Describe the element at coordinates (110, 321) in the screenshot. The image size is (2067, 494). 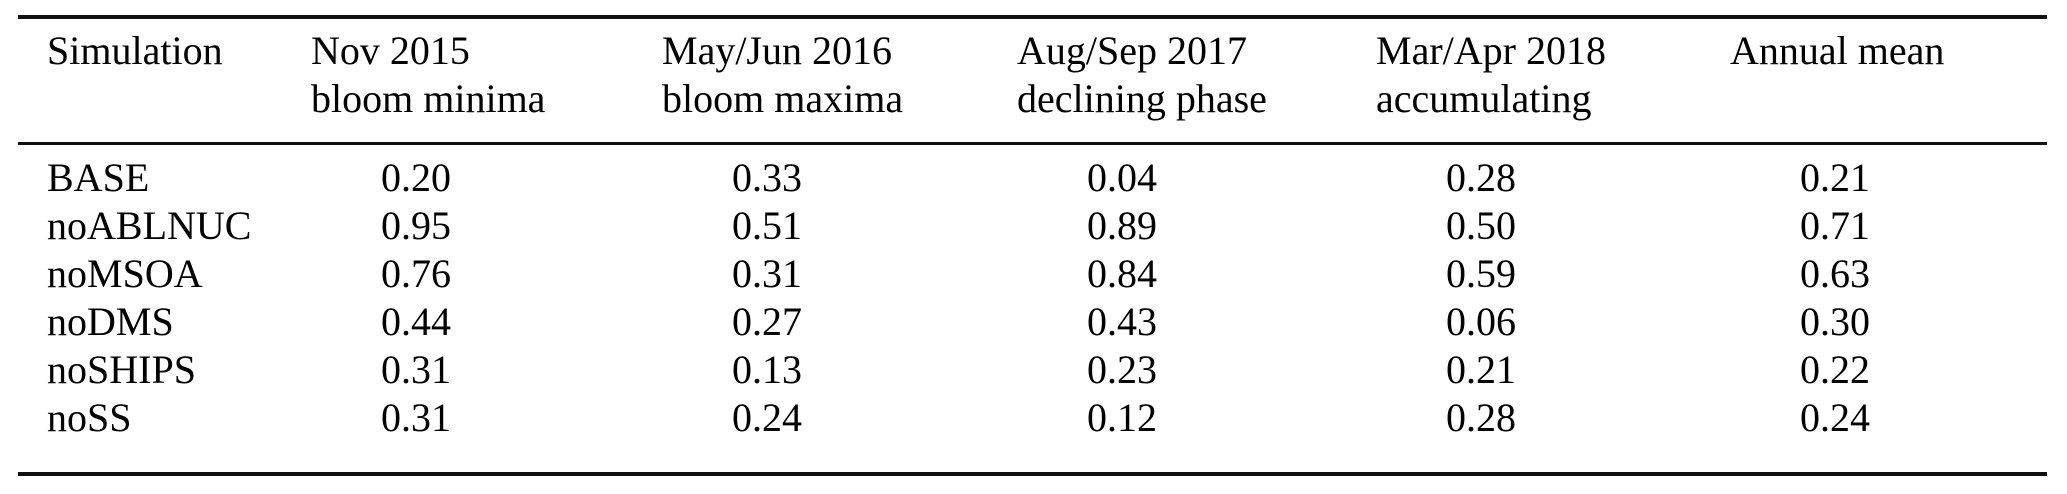
I see `simulation-name: noDMS` at that location.